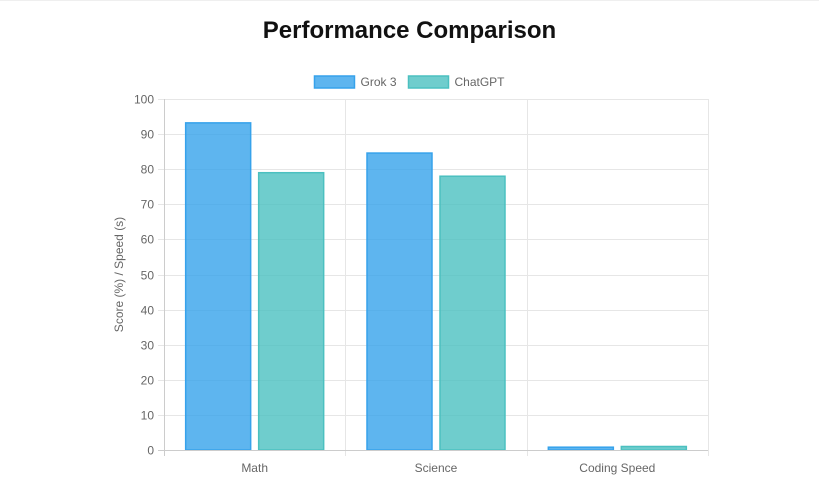 Image resolution: width=819 pixels, height=487 pixels. I want to click on bar-chatgpt-coding-speed, so click(654, 448).